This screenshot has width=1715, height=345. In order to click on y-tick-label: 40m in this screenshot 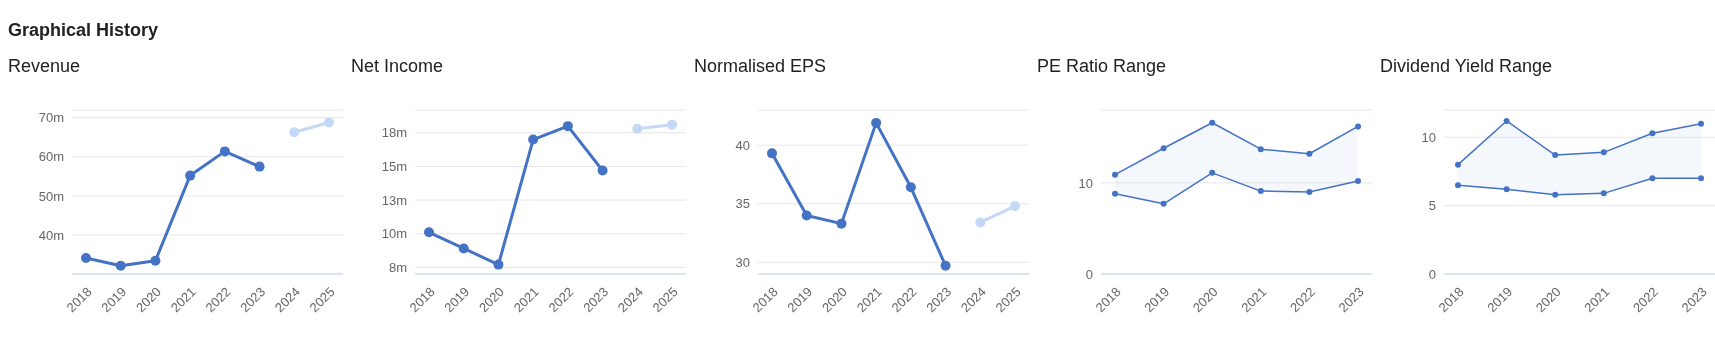, I will do `click(51, 235)`.